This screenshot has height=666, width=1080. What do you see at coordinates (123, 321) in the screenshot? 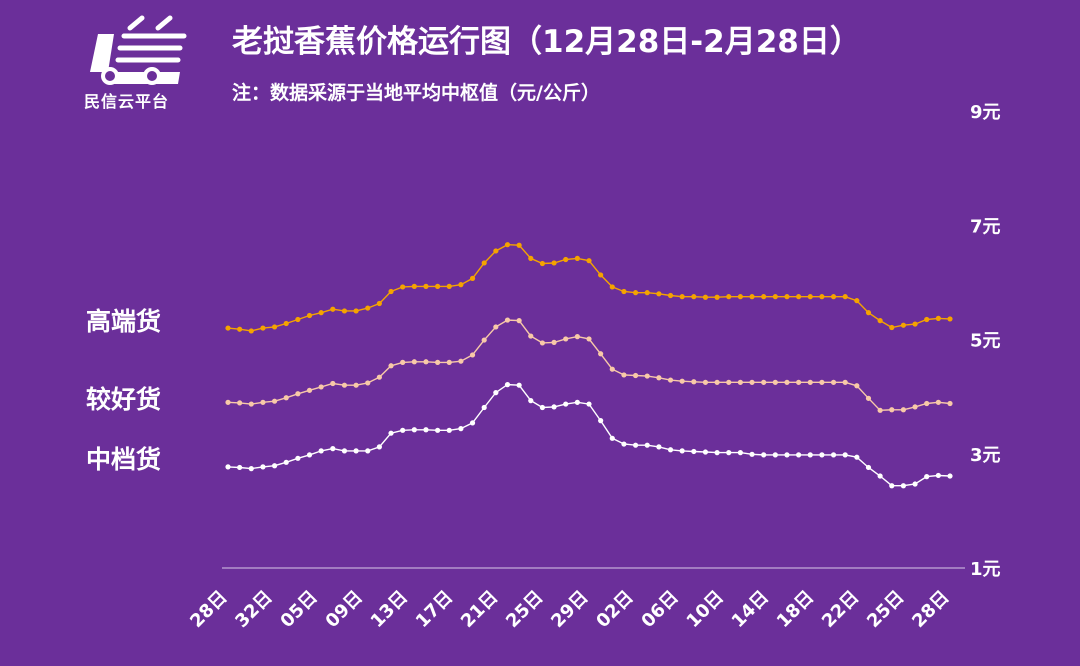
I see `series-label: 高端货` at bounding box center [123, 321].